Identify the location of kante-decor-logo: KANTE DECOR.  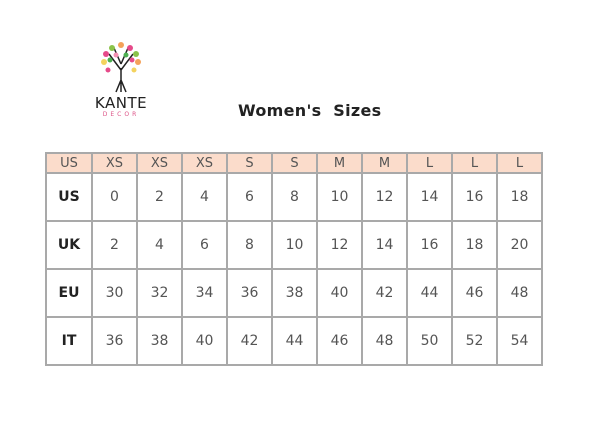
(121, 79).